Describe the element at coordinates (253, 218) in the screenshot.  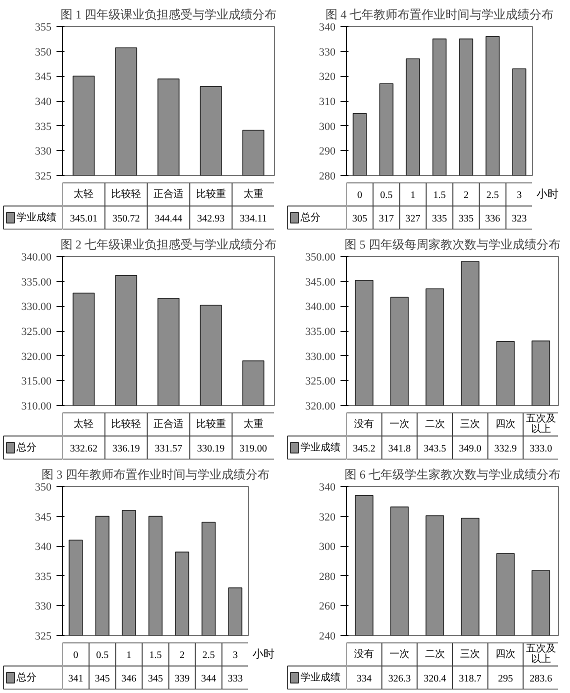
I see `data-label: 334.11` at that location.